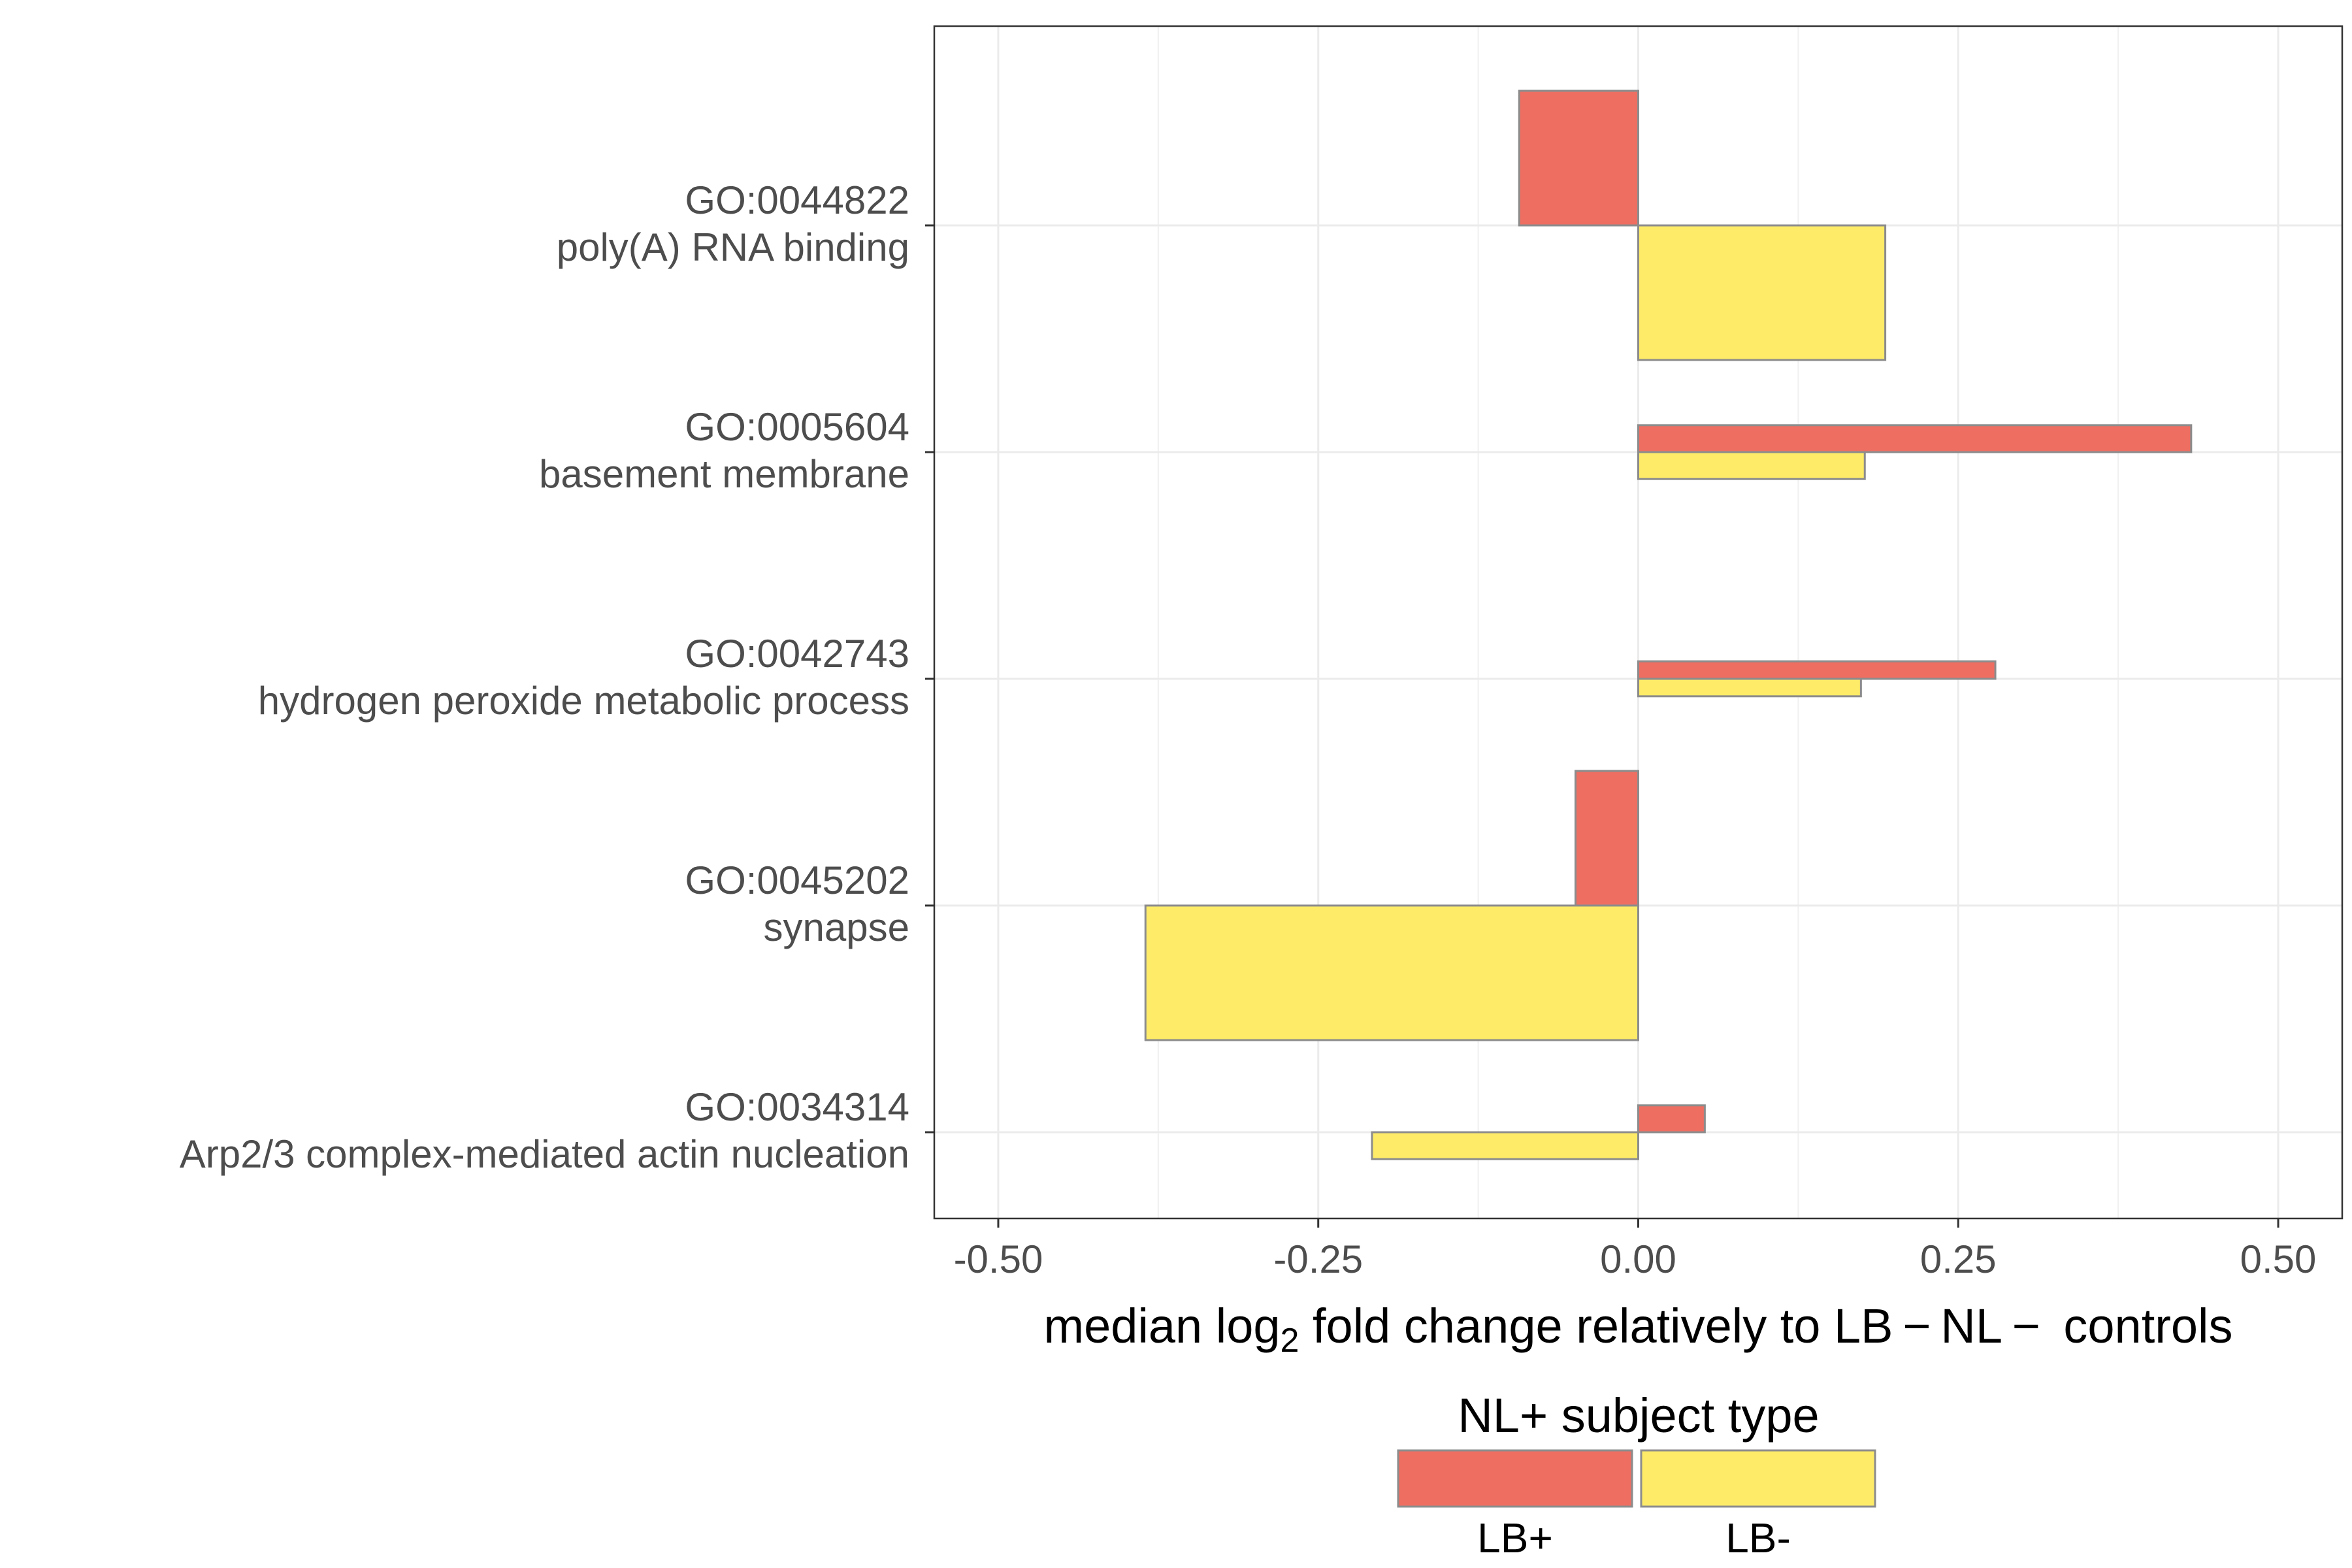 This screenshot has height=1568, width=2352. I want to click on legend-title: NL+ subject type, so click(1638, 1415).